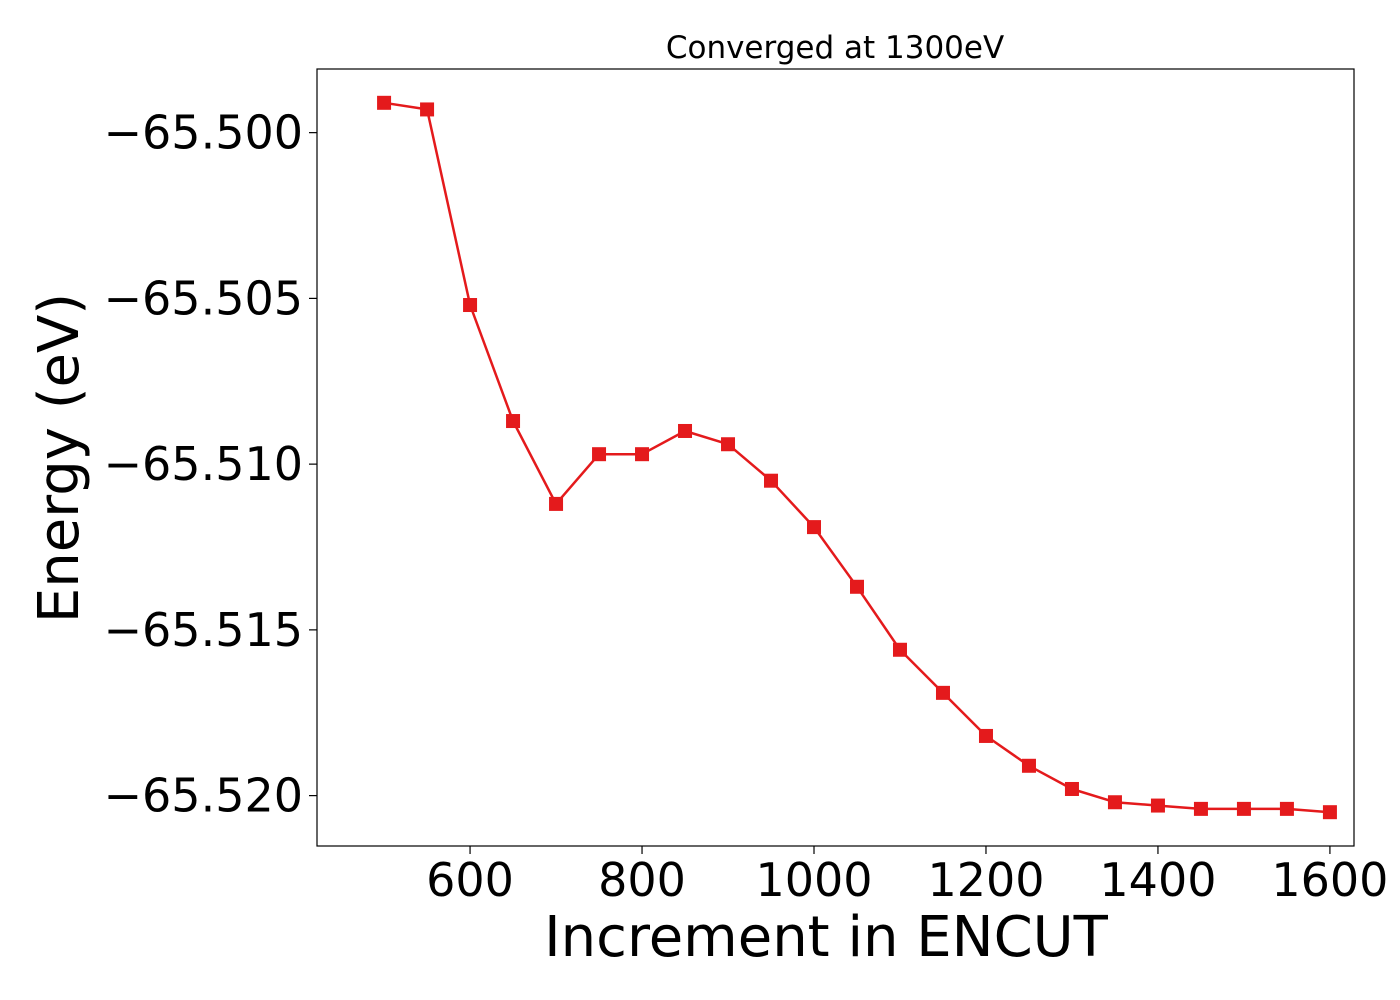 The image size is (1400, 1000). I want to click on chart-title: Converged at 1300eV, so click(835, 48).